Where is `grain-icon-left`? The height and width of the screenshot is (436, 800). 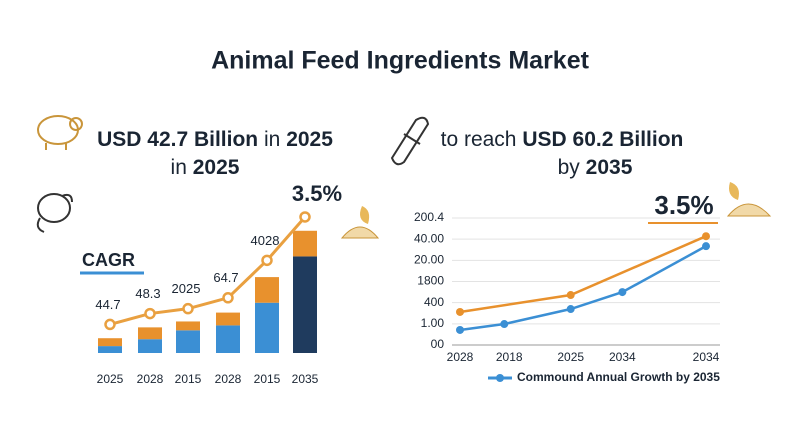
grain-icon-left is located at coordinates (360, 222).